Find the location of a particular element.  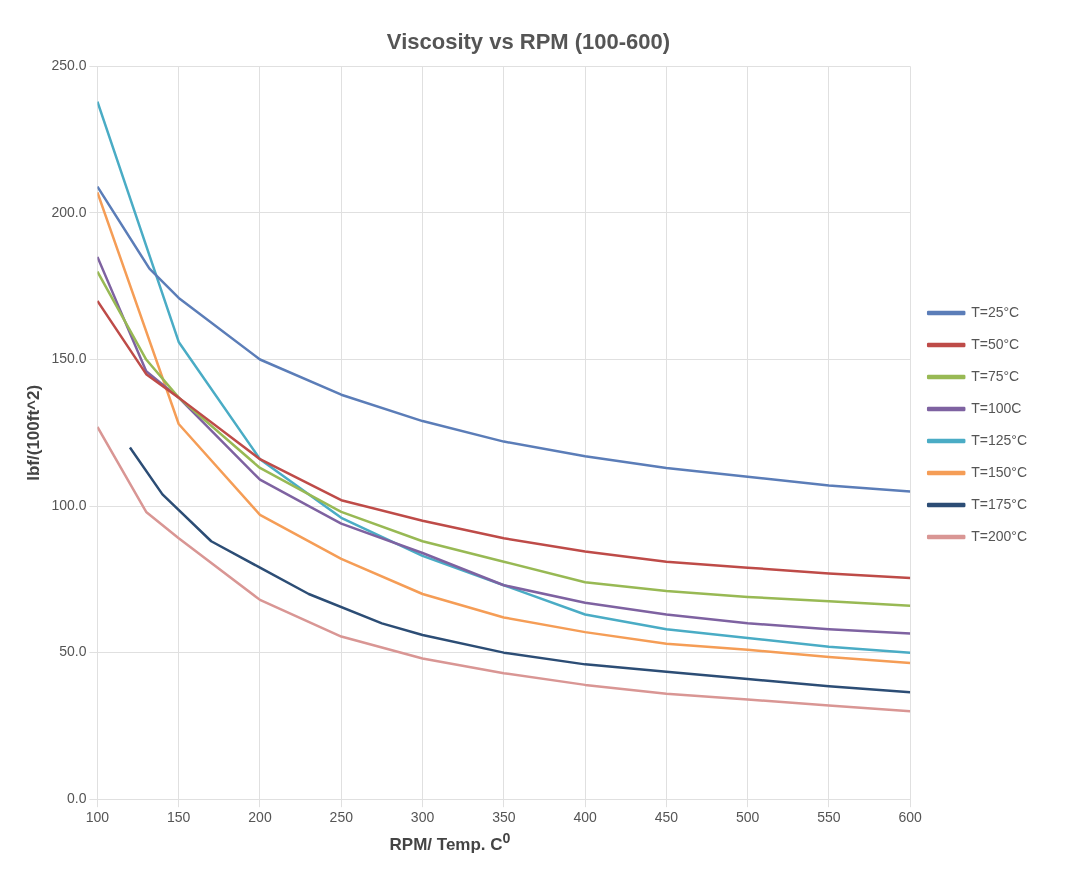

y-tick-label: 200.0 is located at coordinates (69, 211).